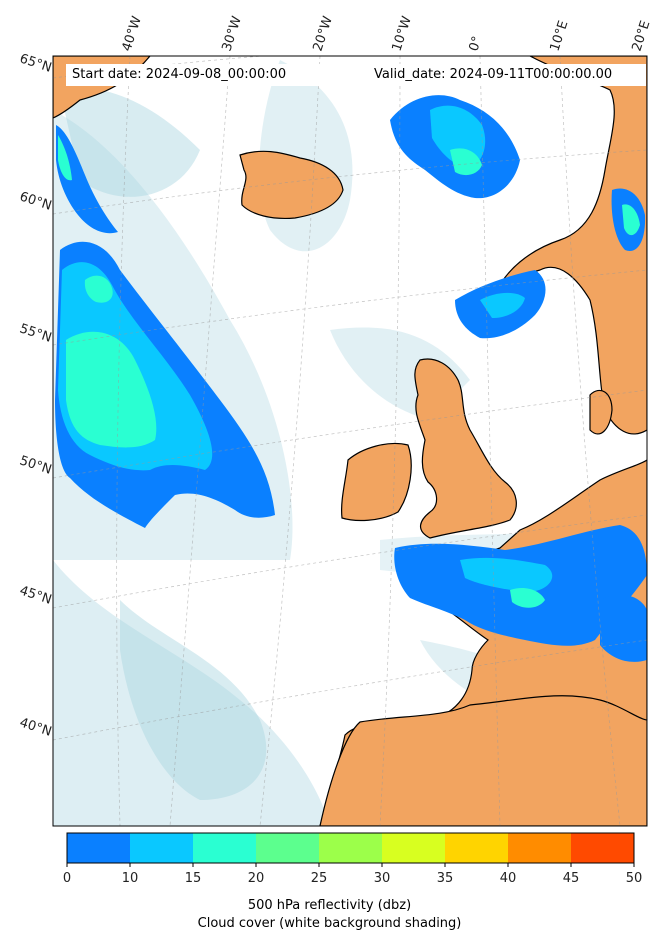 This screenshot has height=943, width=659. Describe the element at coordinates (67, 878) in the screenshot. I see `colorbar-tick-label: 0` at that location.